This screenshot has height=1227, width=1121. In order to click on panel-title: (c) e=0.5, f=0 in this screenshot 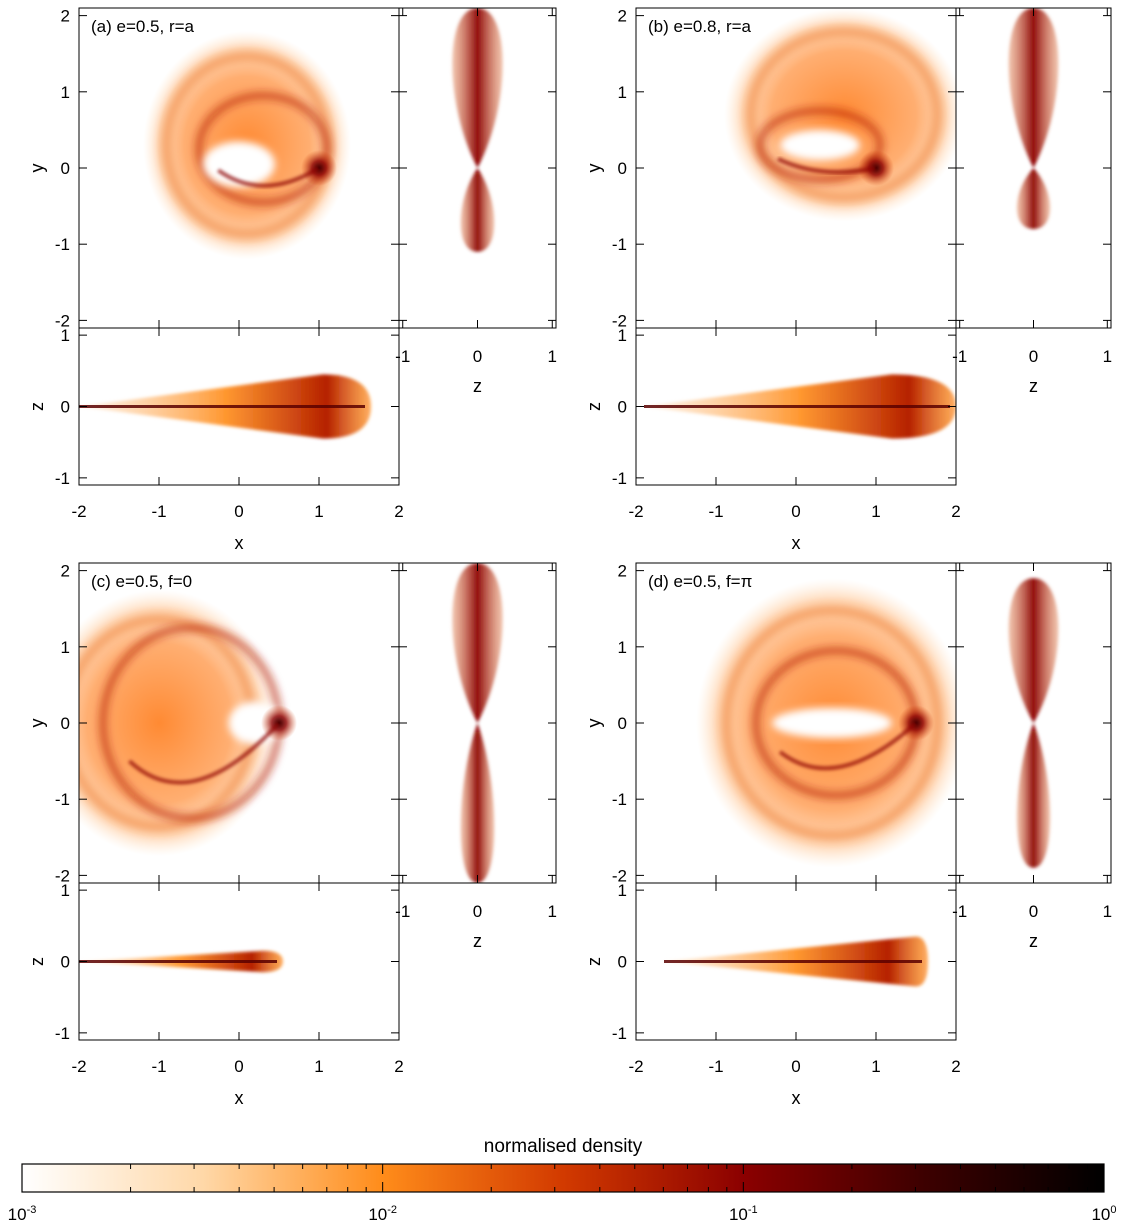, I will do `click(141, 581)`.